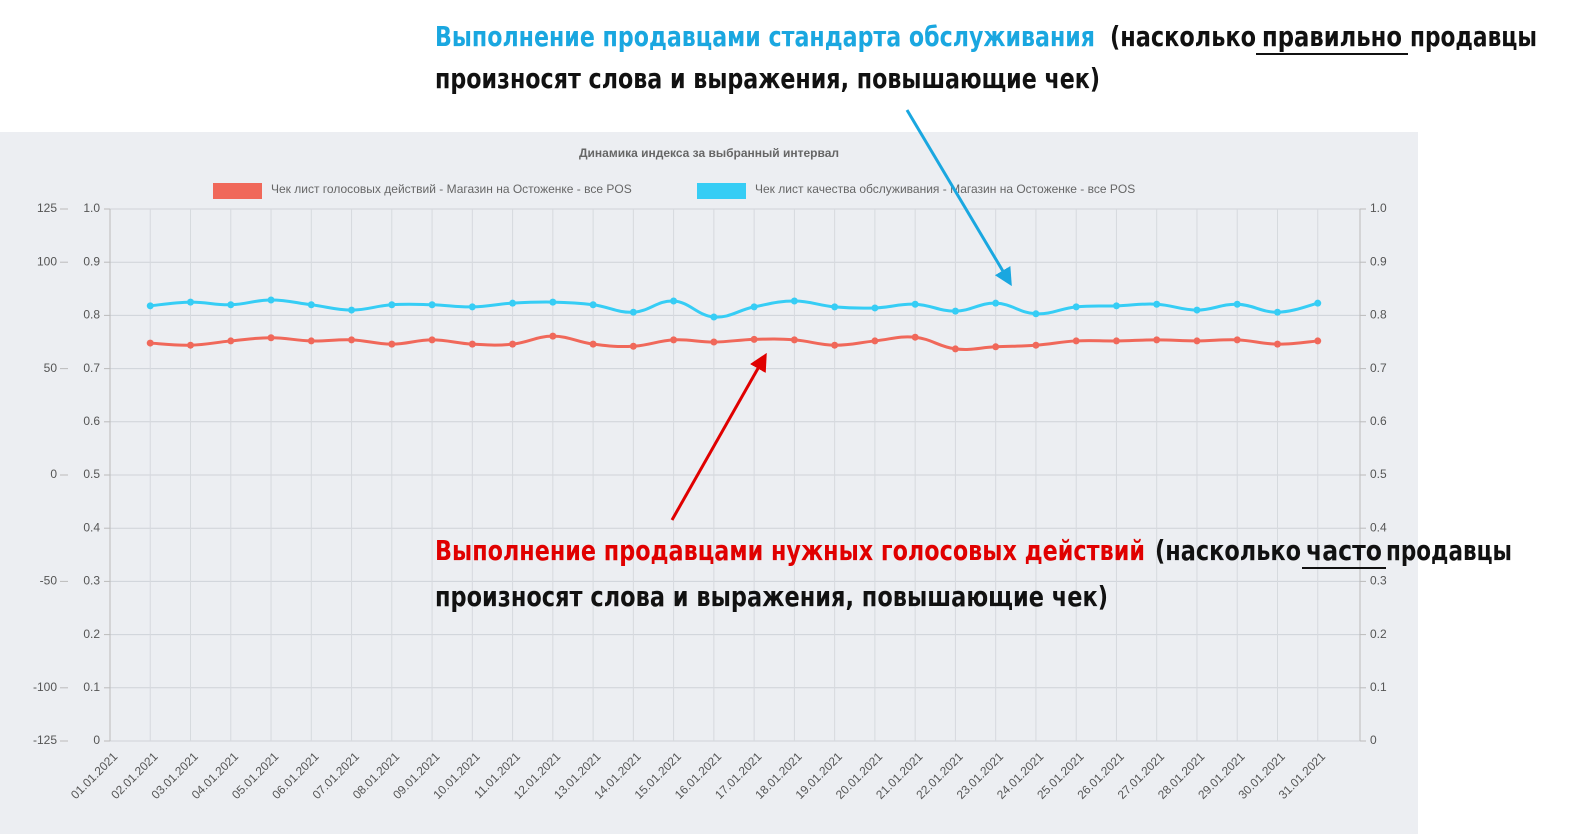 This screenshot has height=834, width=1580. I want to click on y2-tick-label: 0.3, so click(1378, 581).